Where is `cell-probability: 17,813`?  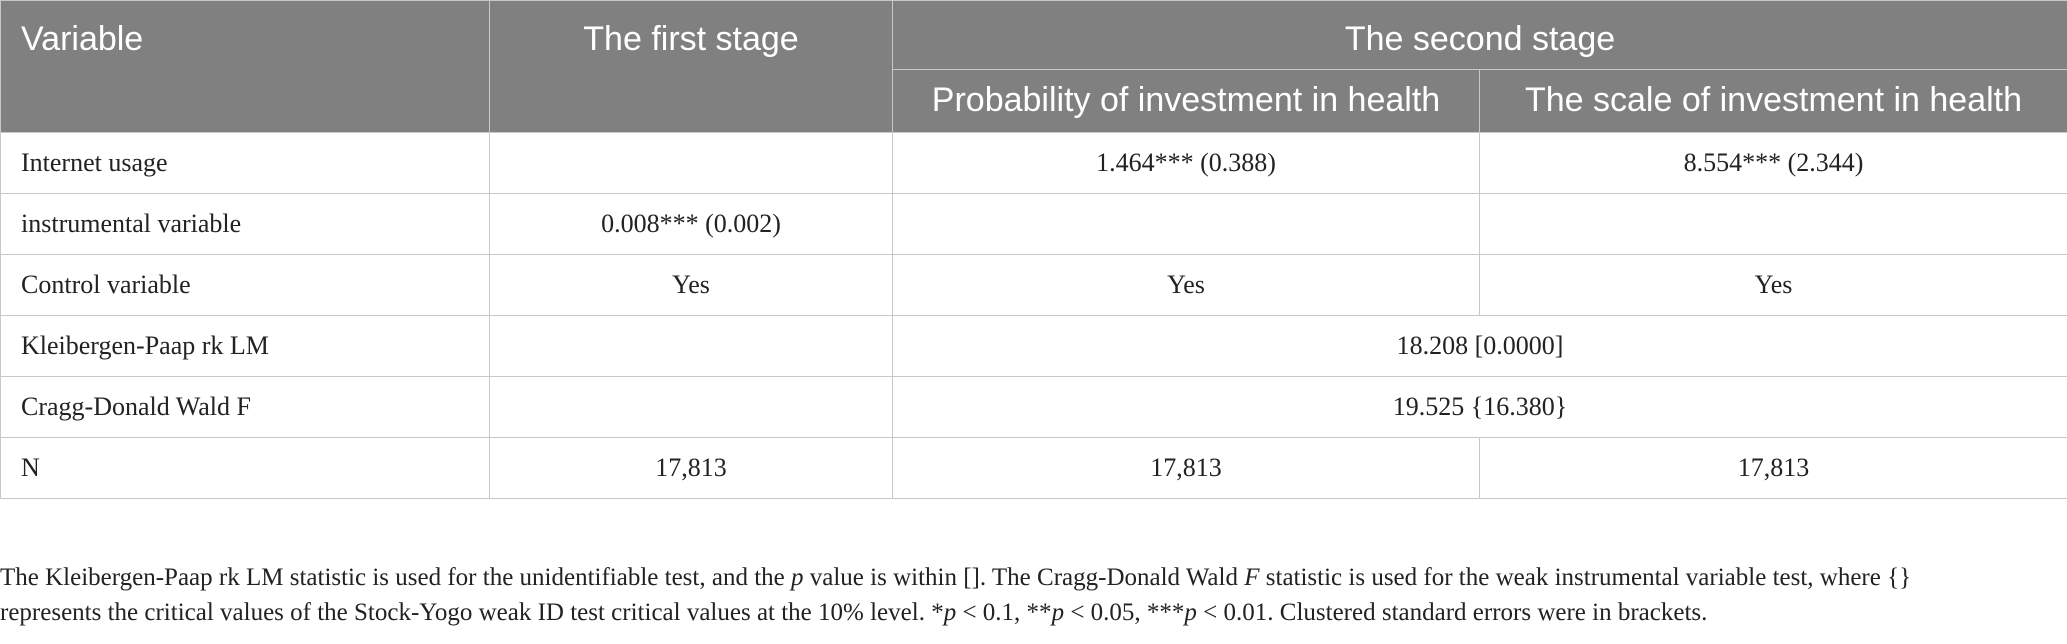
cell-probability: 17,813 is located at coordinates (1186, 468).